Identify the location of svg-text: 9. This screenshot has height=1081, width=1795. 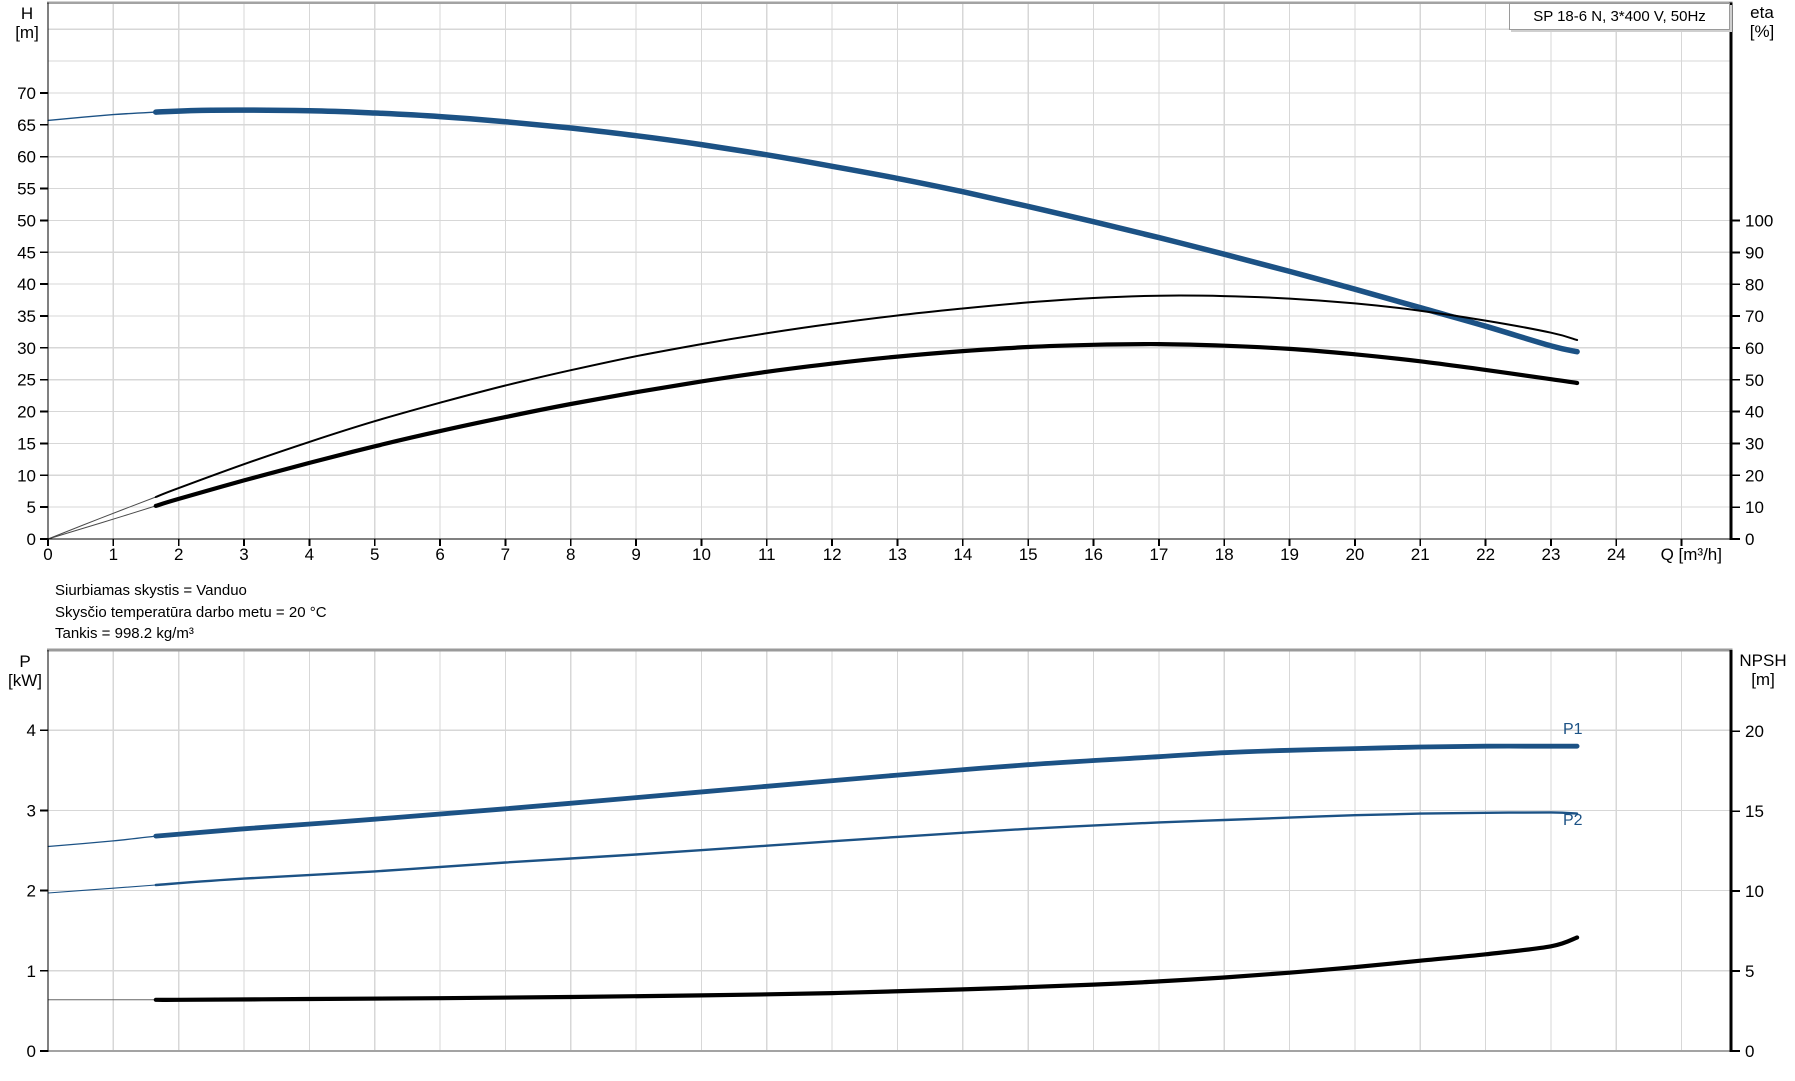
(635, 554).